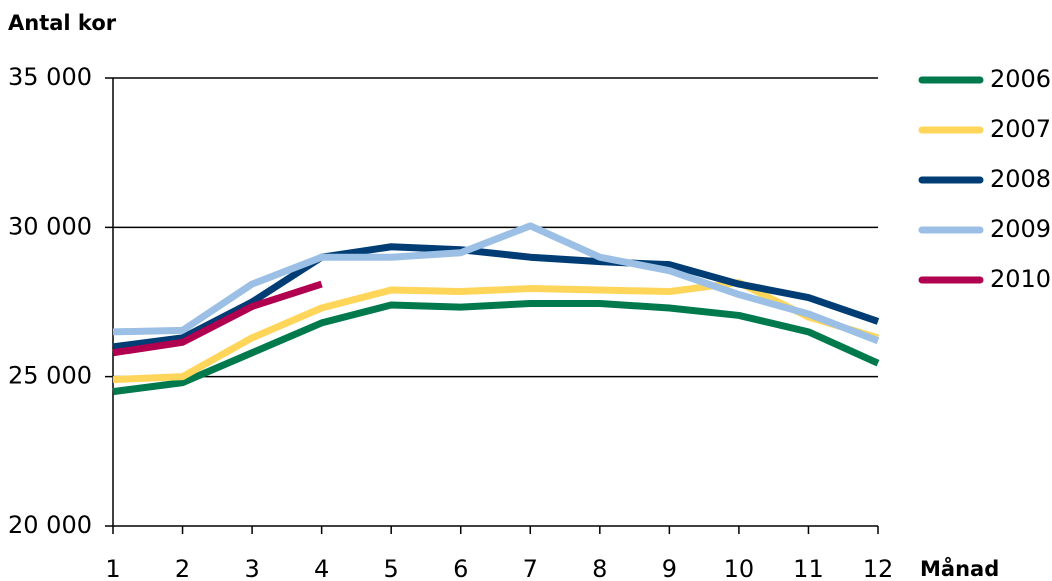 The width and height of the screenshot is (1052, 581). I want to click on x-tick-label: 10, so click(739, 568).